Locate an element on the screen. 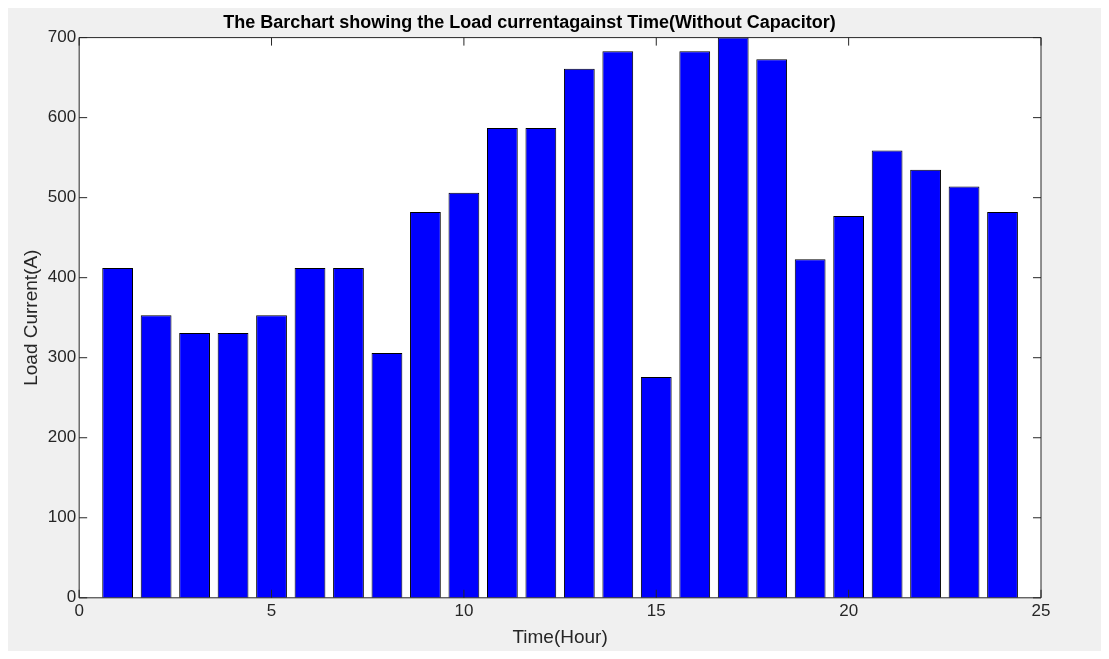 Image resolution: width=1109 pixels, height=659 pixels. y-axis-title: Load Current(A) is located at coordinates (30, 317).